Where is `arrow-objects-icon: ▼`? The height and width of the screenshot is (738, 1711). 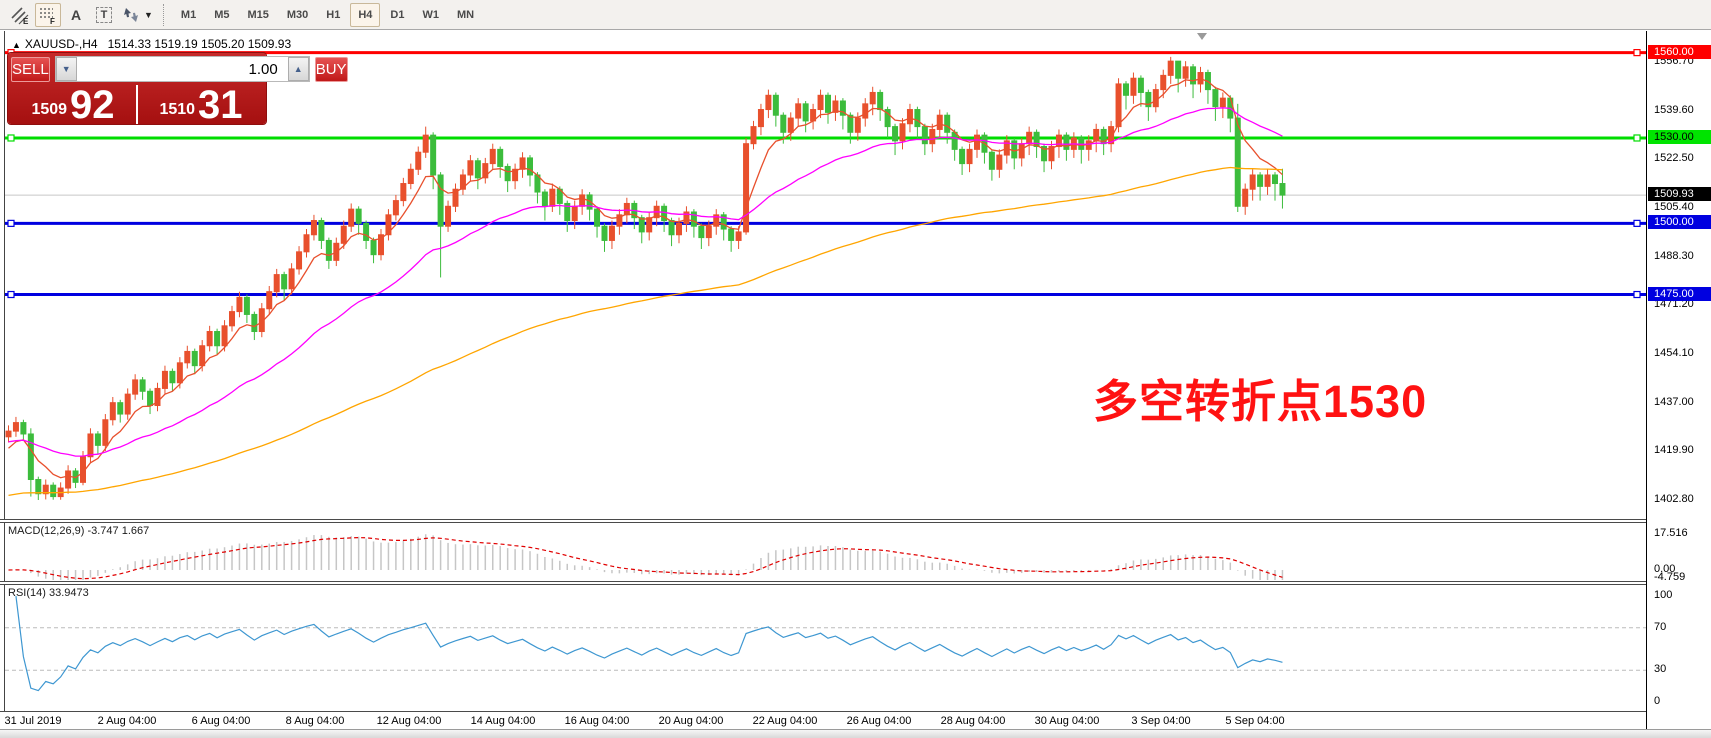 arrow-objects-icon: ▼ is located at coordinates (136, 15).